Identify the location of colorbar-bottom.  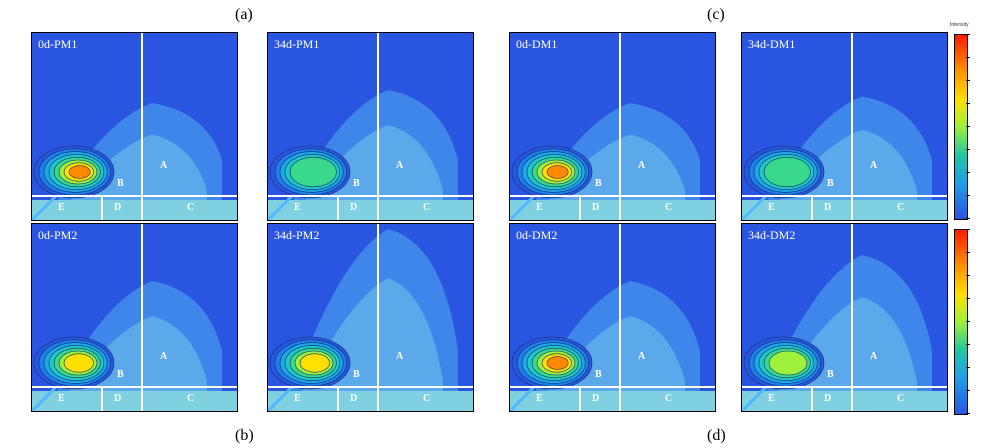
(961, 322).